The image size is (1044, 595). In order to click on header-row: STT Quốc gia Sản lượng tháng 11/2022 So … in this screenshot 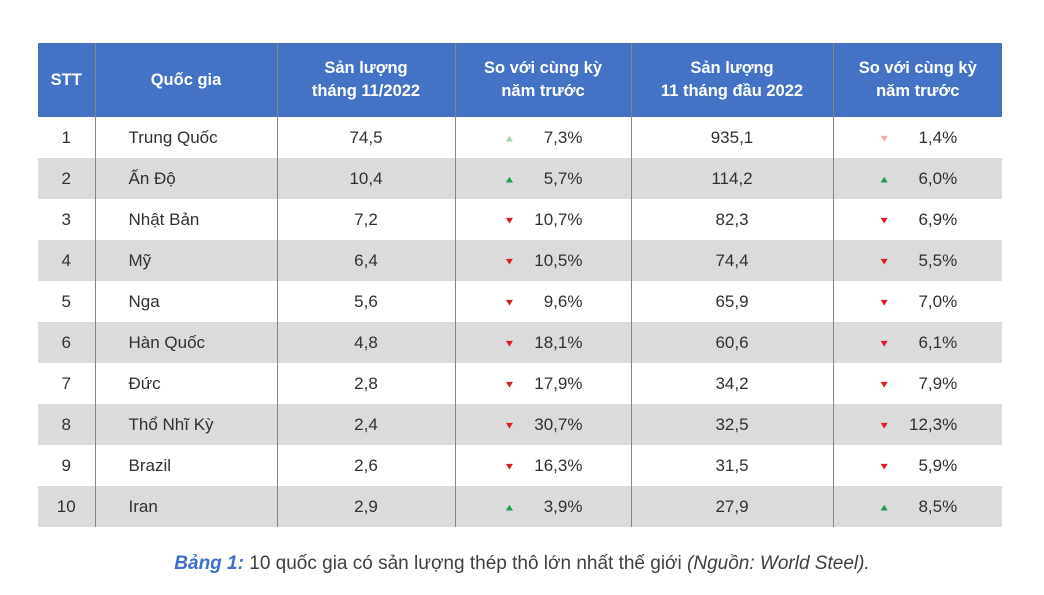, I will do `click(520, 80)`.